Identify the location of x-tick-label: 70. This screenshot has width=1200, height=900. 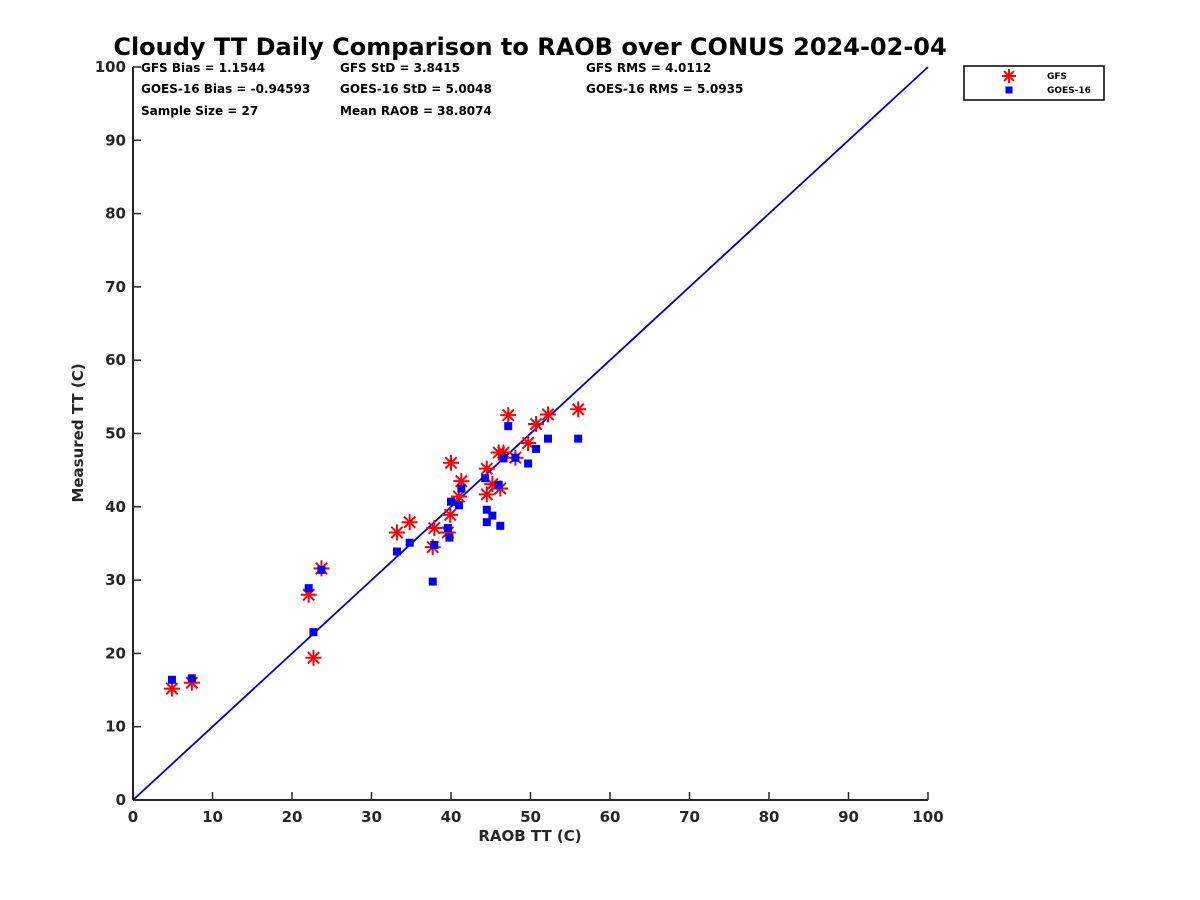
(689, 817).